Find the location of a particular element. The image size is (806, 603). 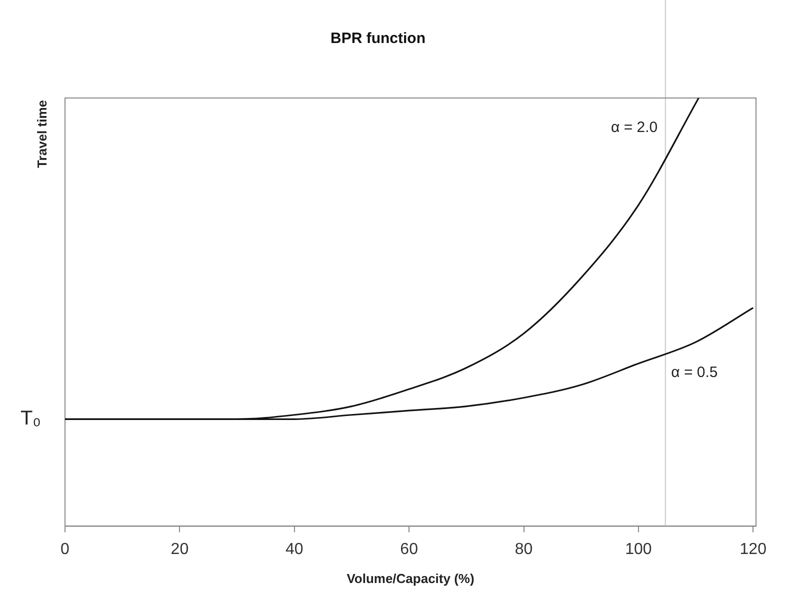

x-tick-label: 100 is located at coordinates (638, 549).